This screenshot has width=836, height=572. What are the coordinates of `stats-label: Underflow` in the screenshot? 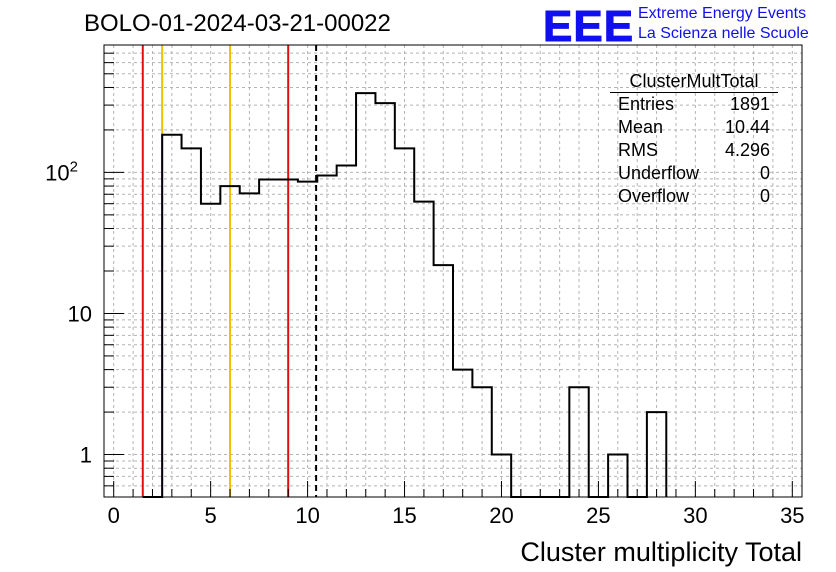 It's located at (659, 173).